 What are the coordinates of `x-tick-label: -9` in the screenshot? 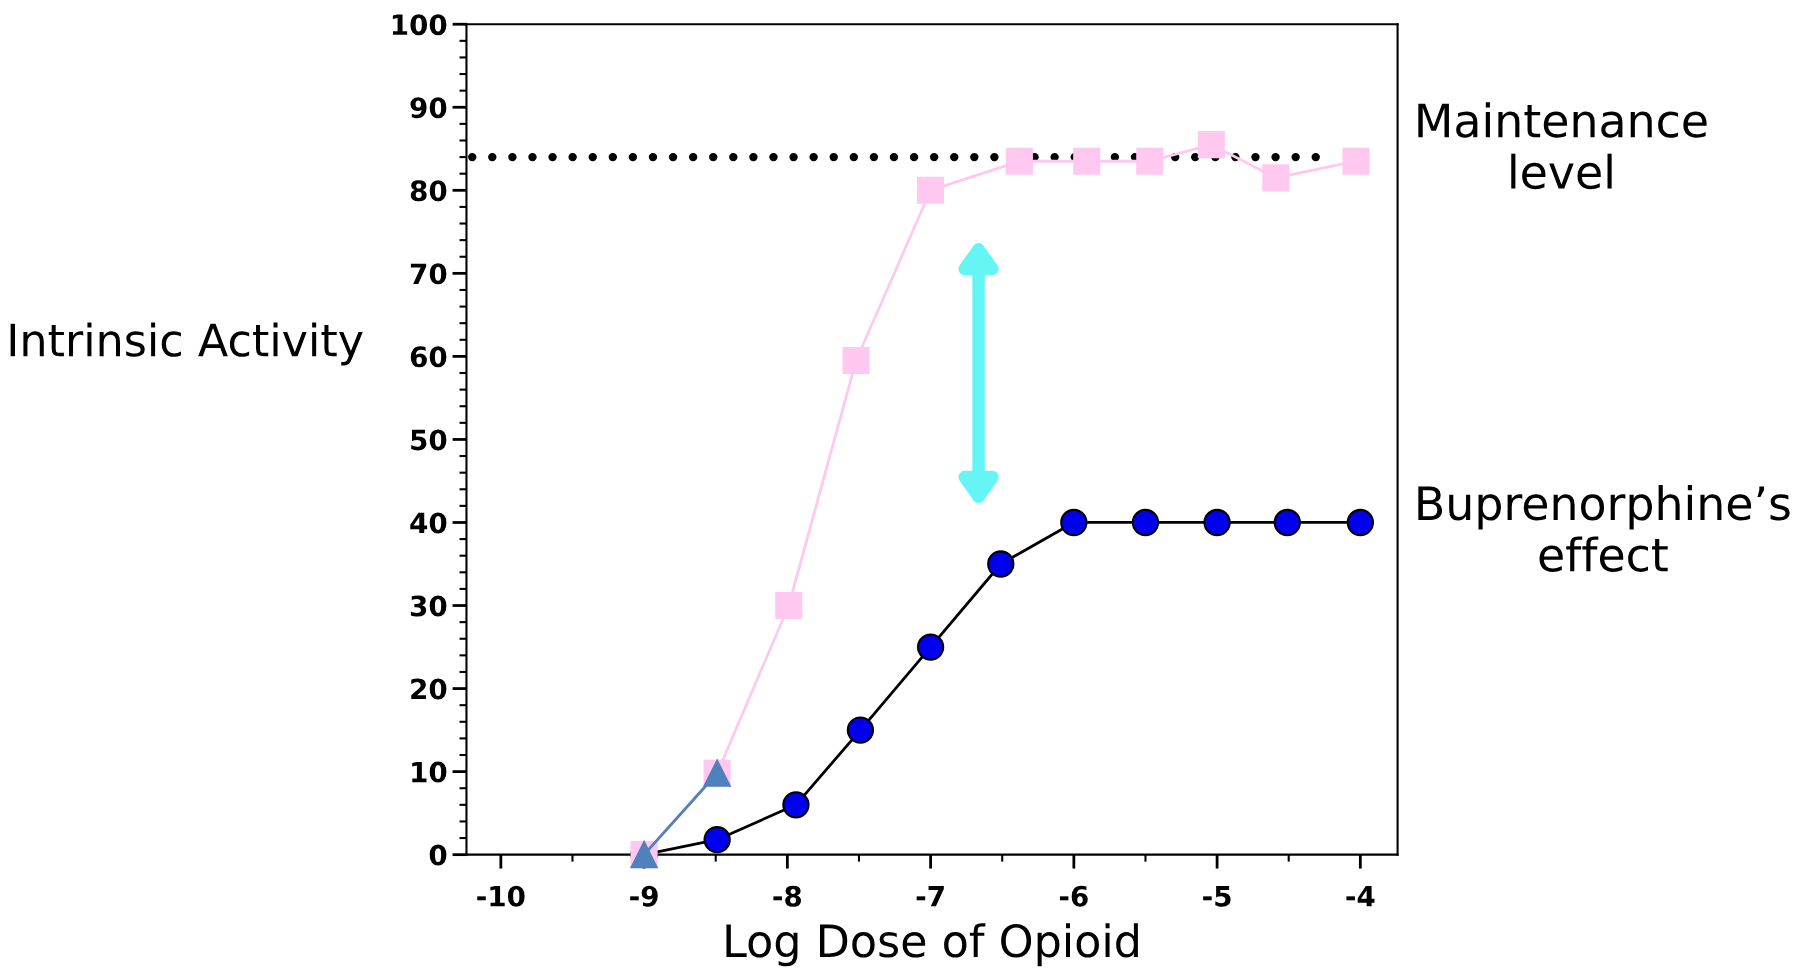 It's located at (644, 896).